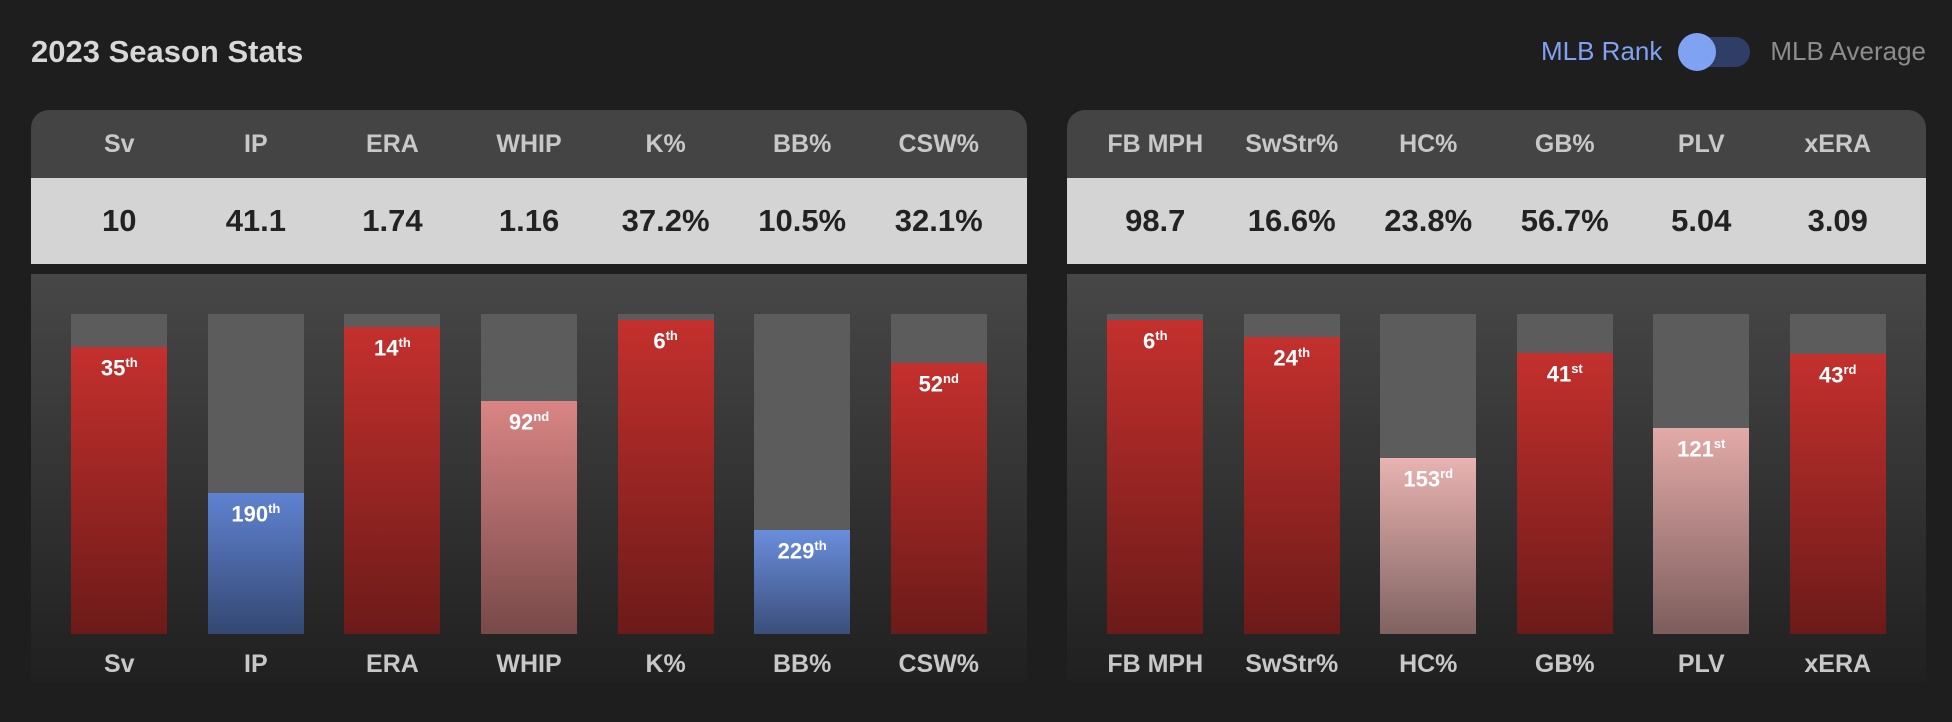 The width and height of the screenshot is (1952, 722). Describe the element at coordinates (113, 368) in the screenshot. I see `rank-number: 35` at that location.